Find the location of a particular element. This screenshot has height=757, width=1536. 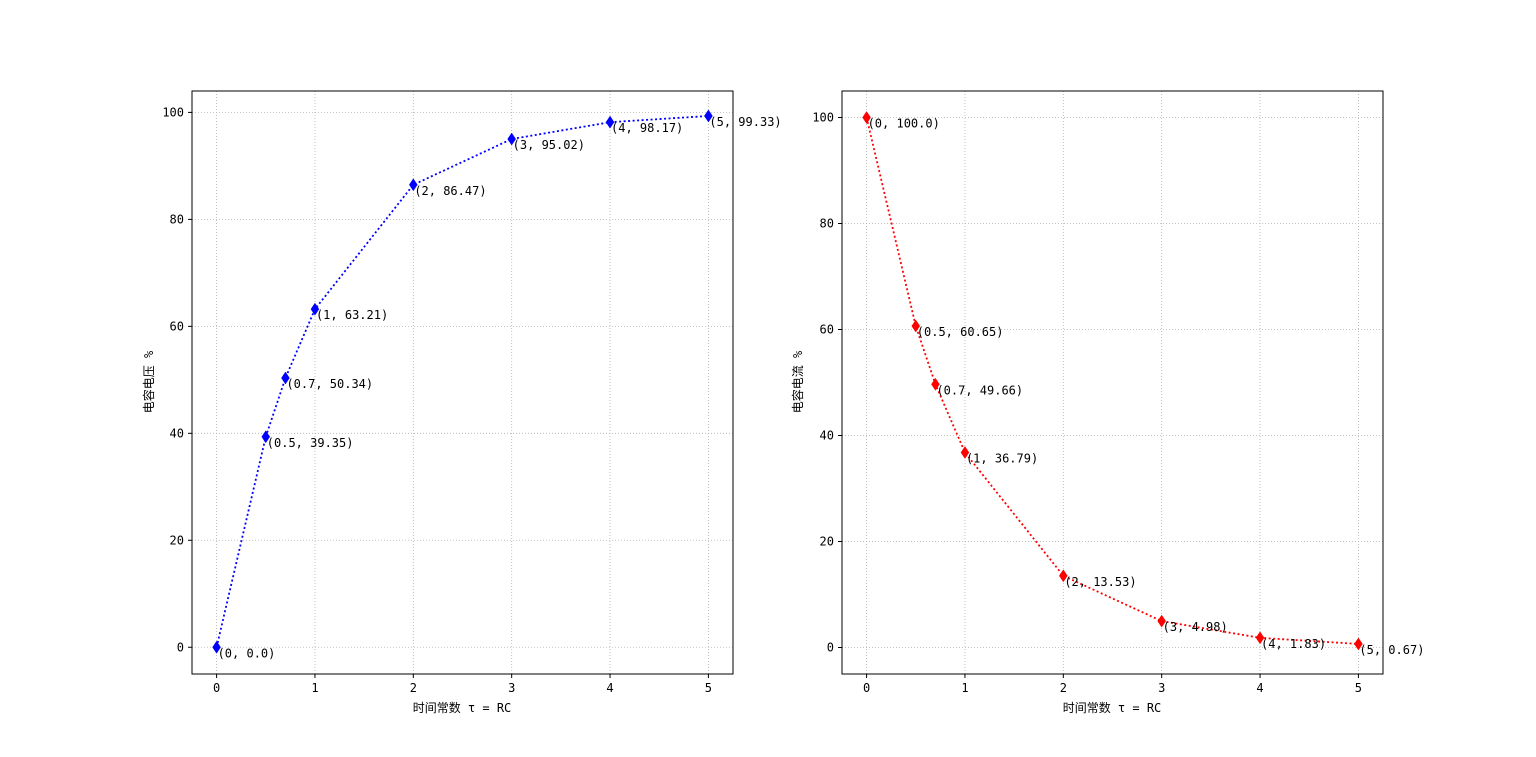

voltage-y-tick-label: 40 is located at coordinates (177, 433).